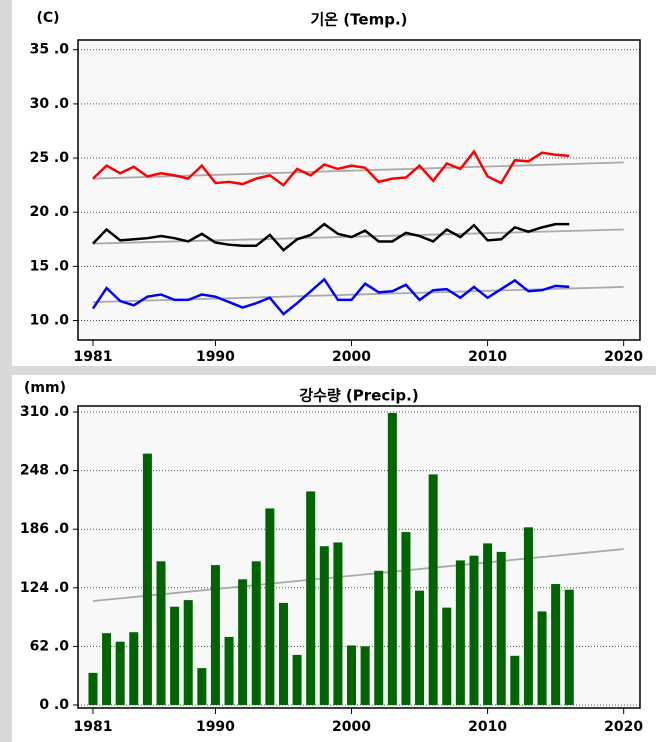  Describe the element at coordinates (50, 104) in the screenshot. I see `y-tick-label: 30 .0` at that location.